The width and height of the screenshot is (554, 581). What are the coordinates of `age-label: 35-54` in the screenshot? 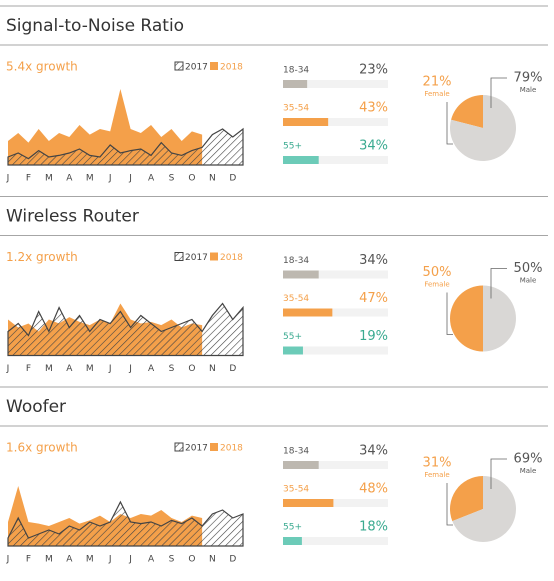 It's located at (296, 299).